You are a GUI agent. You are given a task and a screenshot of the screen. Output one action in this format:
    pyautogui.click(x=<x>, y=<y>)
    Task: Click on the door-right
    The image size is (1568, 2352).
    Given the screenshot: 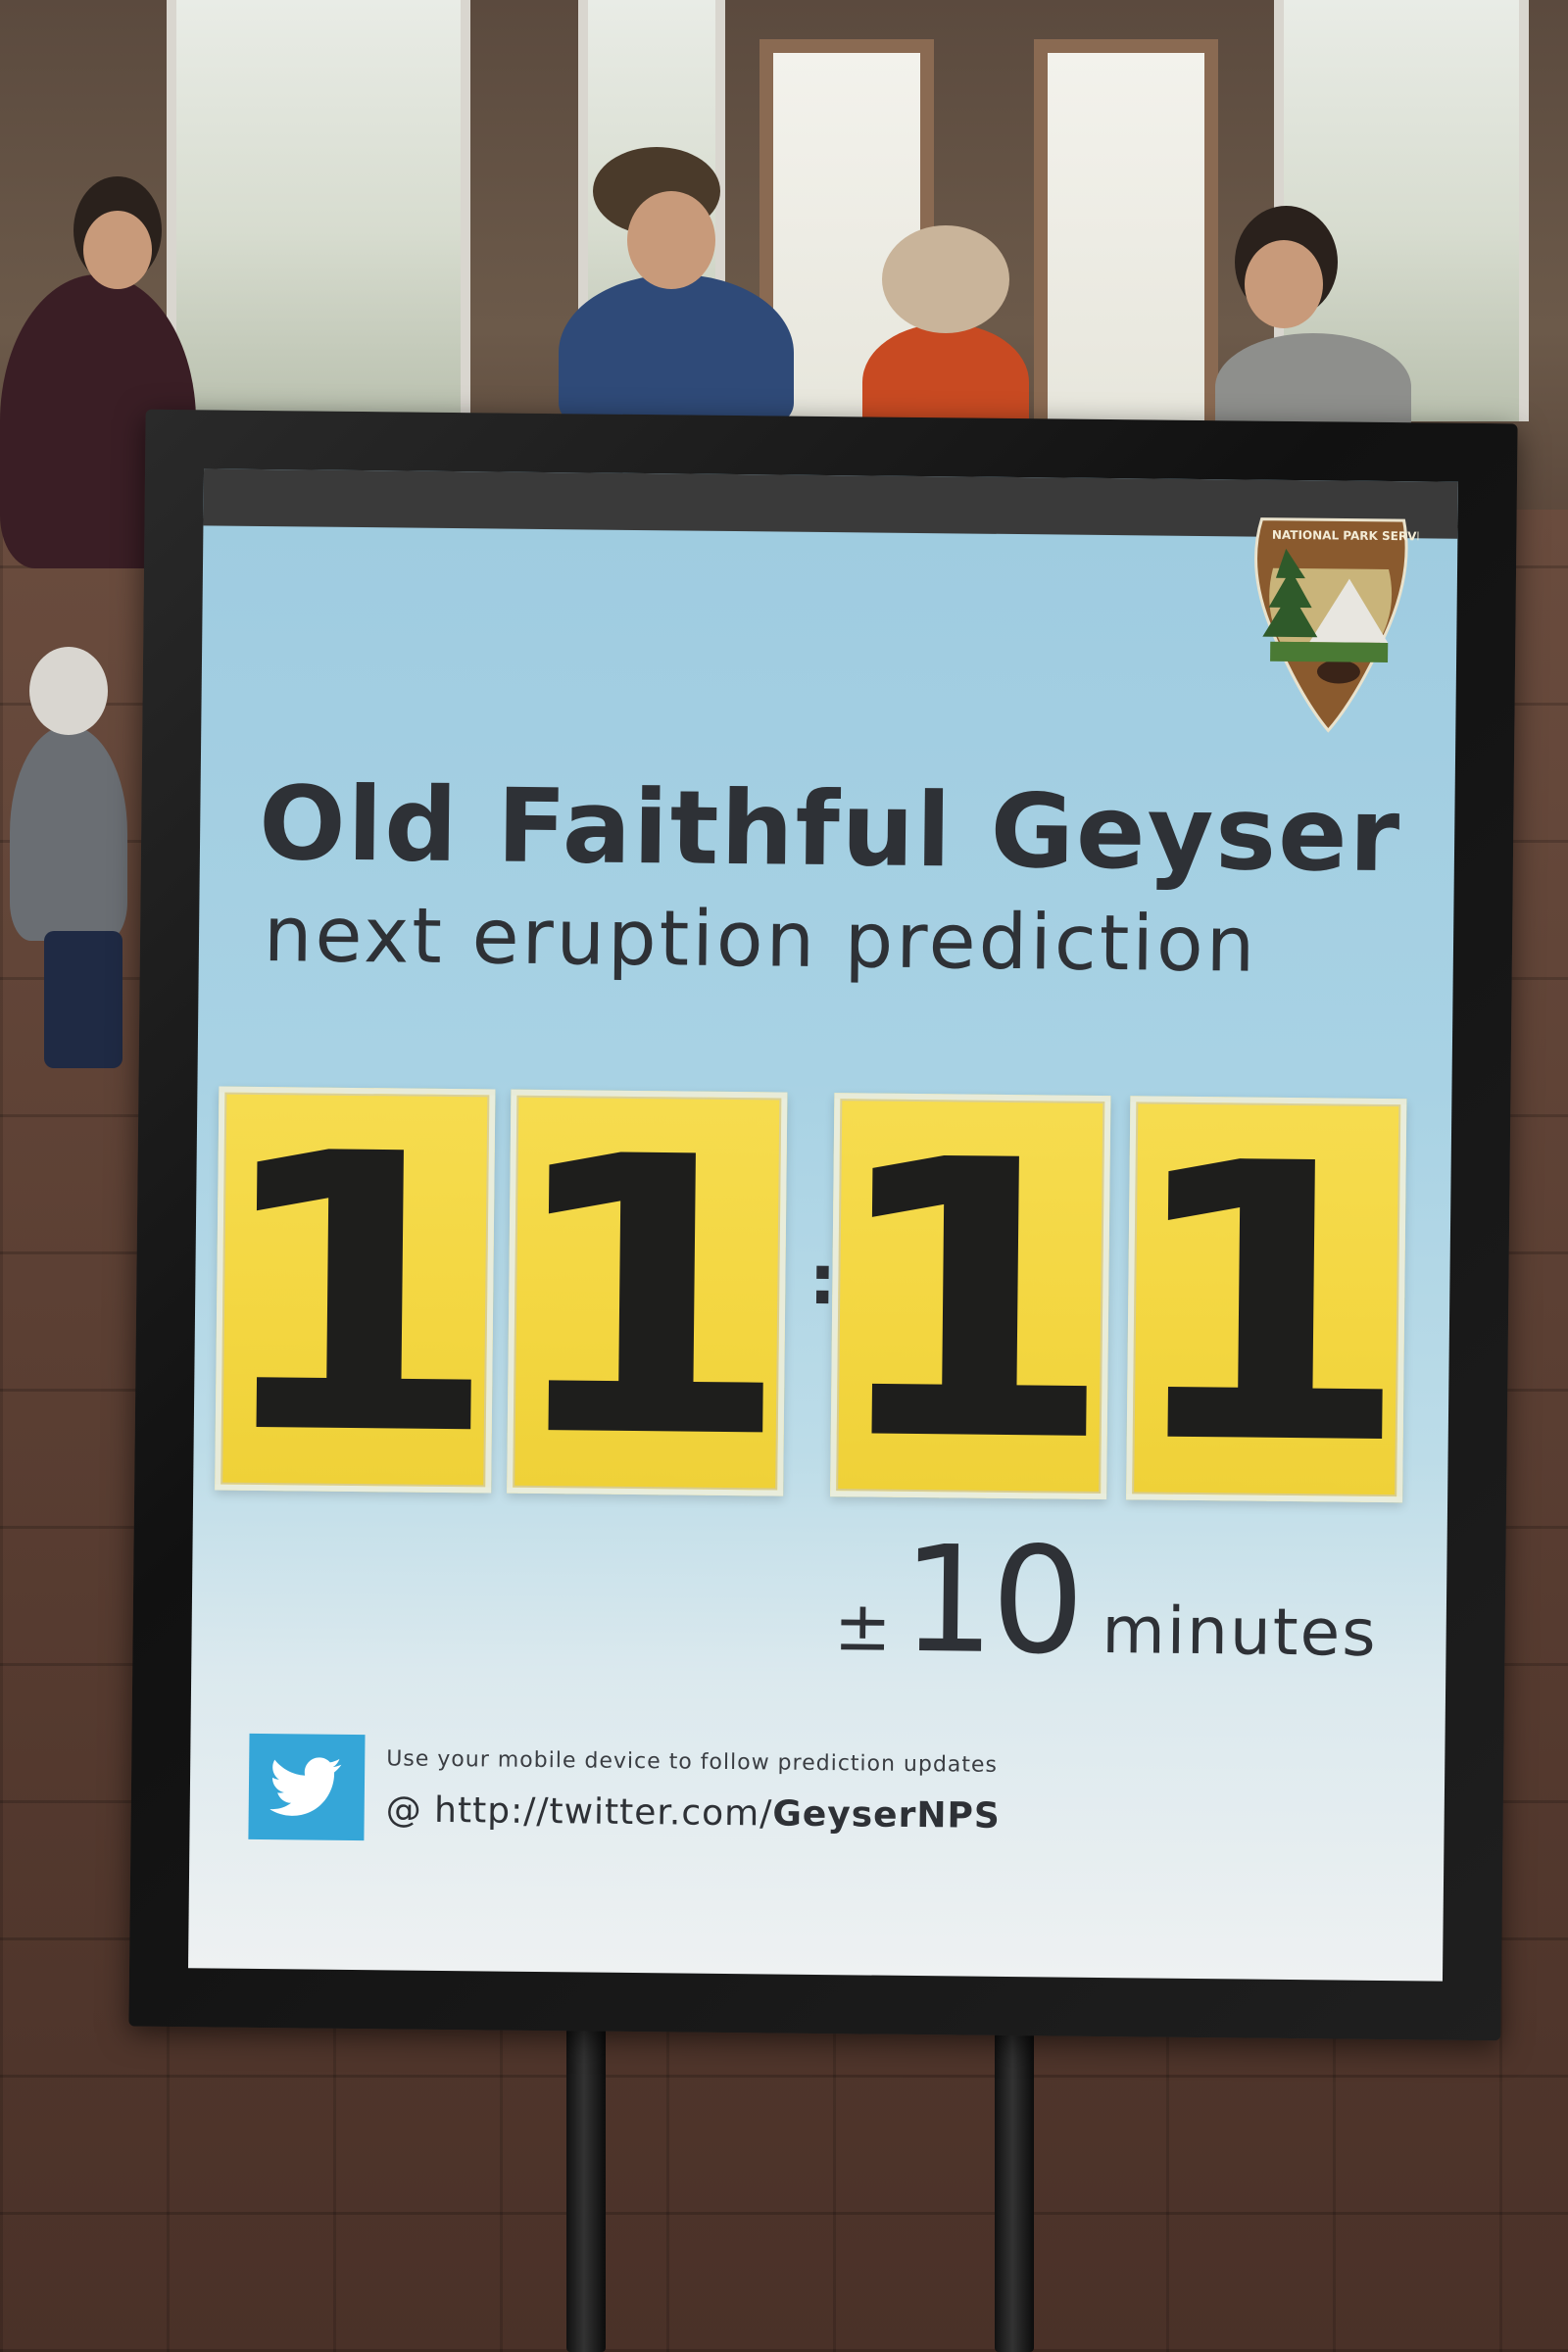 What is the action you would take?
    pyautogui.click(x=1126, y=239)
    